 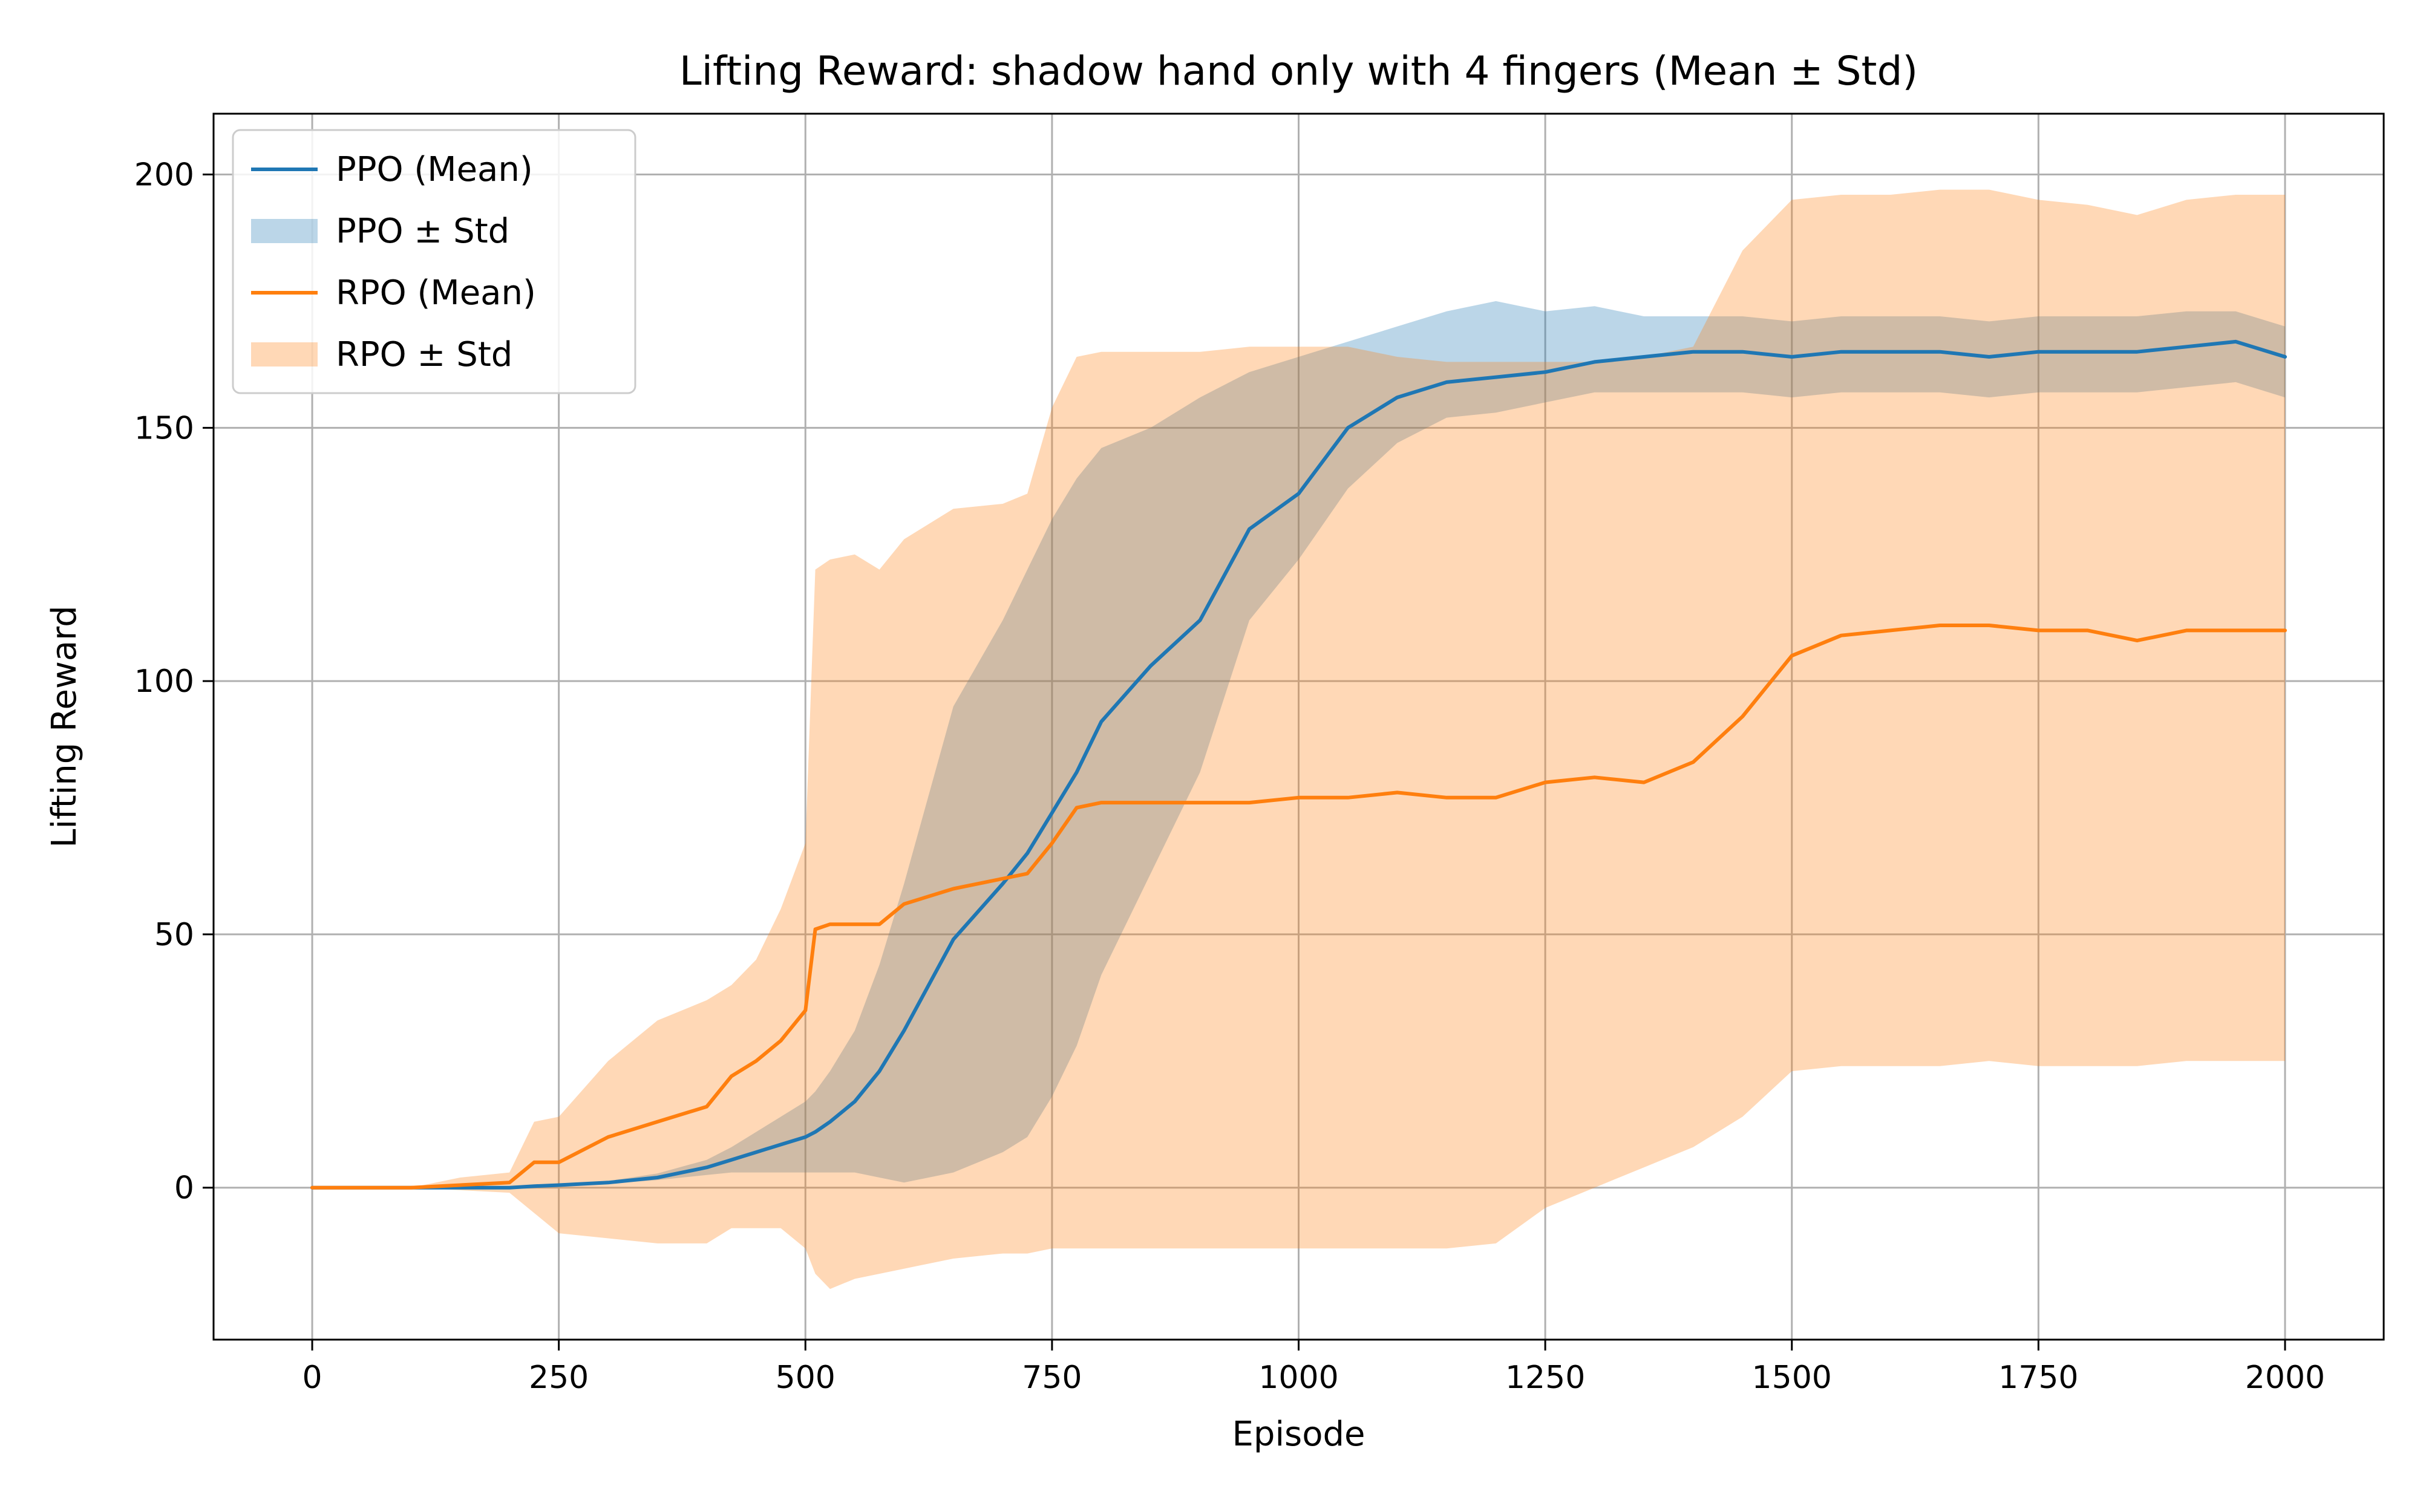 What do you see at coordinates (422, 232) in the screenshot?
I see `legend-label-ppo-std: PPO ± Std` at bounding box center [422, 232].